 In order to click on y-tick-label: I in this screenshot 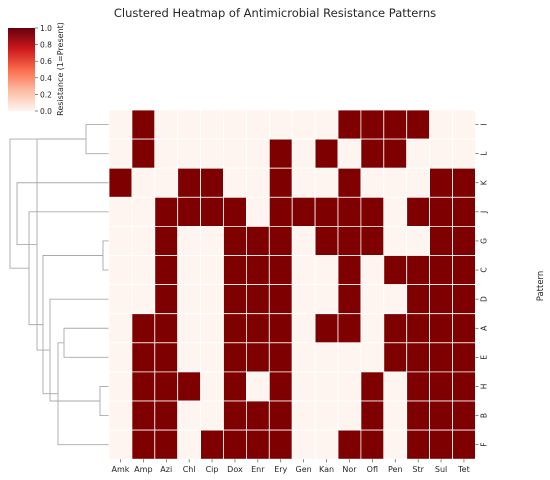, I will do `click(483, 124)`.